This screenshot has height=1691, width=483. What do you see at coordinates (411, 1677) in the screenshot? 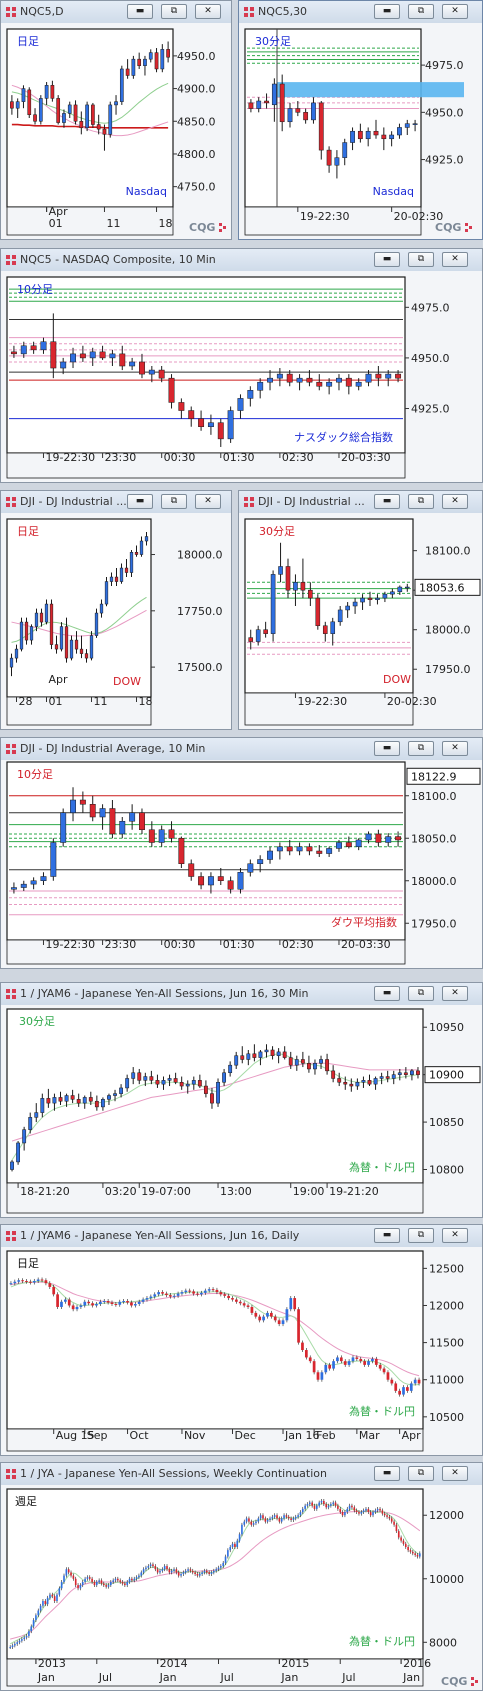
I see `x-tick-label: Jan` at bounding box center [411, 1677].